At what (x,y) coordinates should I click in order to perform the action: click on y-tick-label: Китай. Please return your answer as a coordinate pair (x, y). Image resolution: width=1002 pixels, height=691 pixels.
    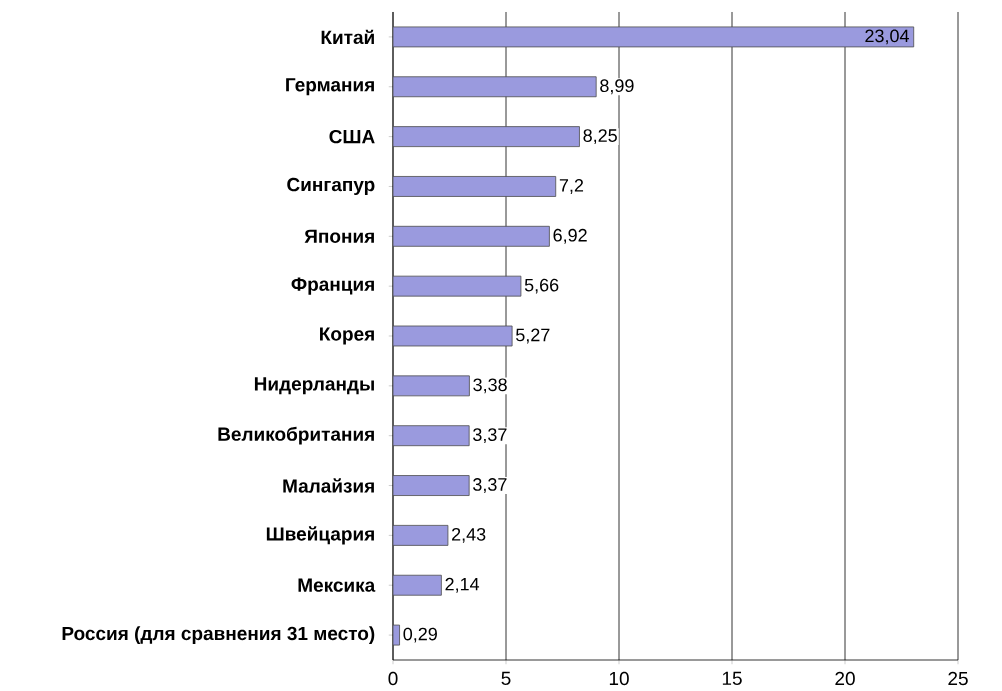
    Looking at the image, I should click on (347, 37).